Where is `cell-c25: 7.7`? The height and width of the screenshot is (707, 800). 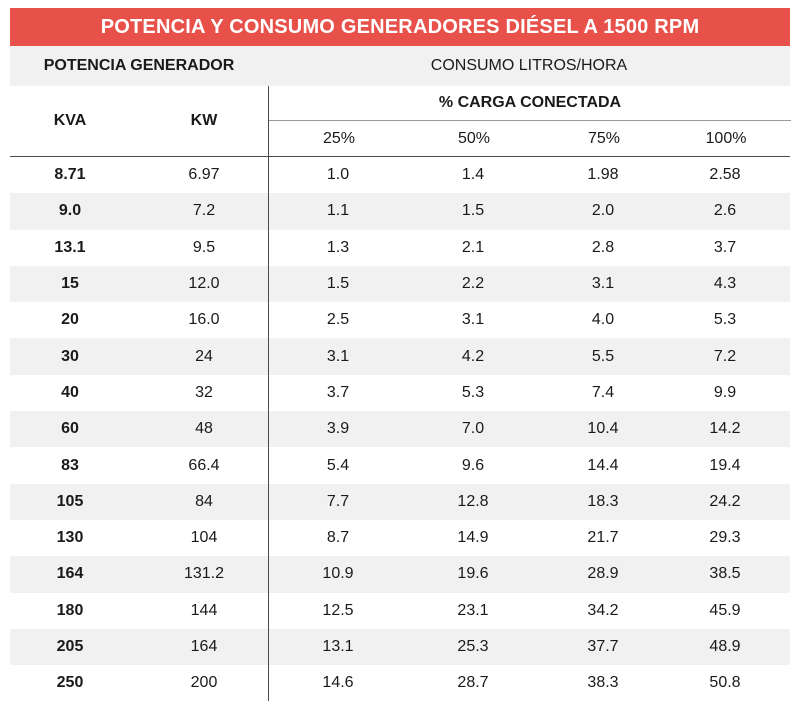
cell-c25: 7.7 is located at coordinates (338, 501).